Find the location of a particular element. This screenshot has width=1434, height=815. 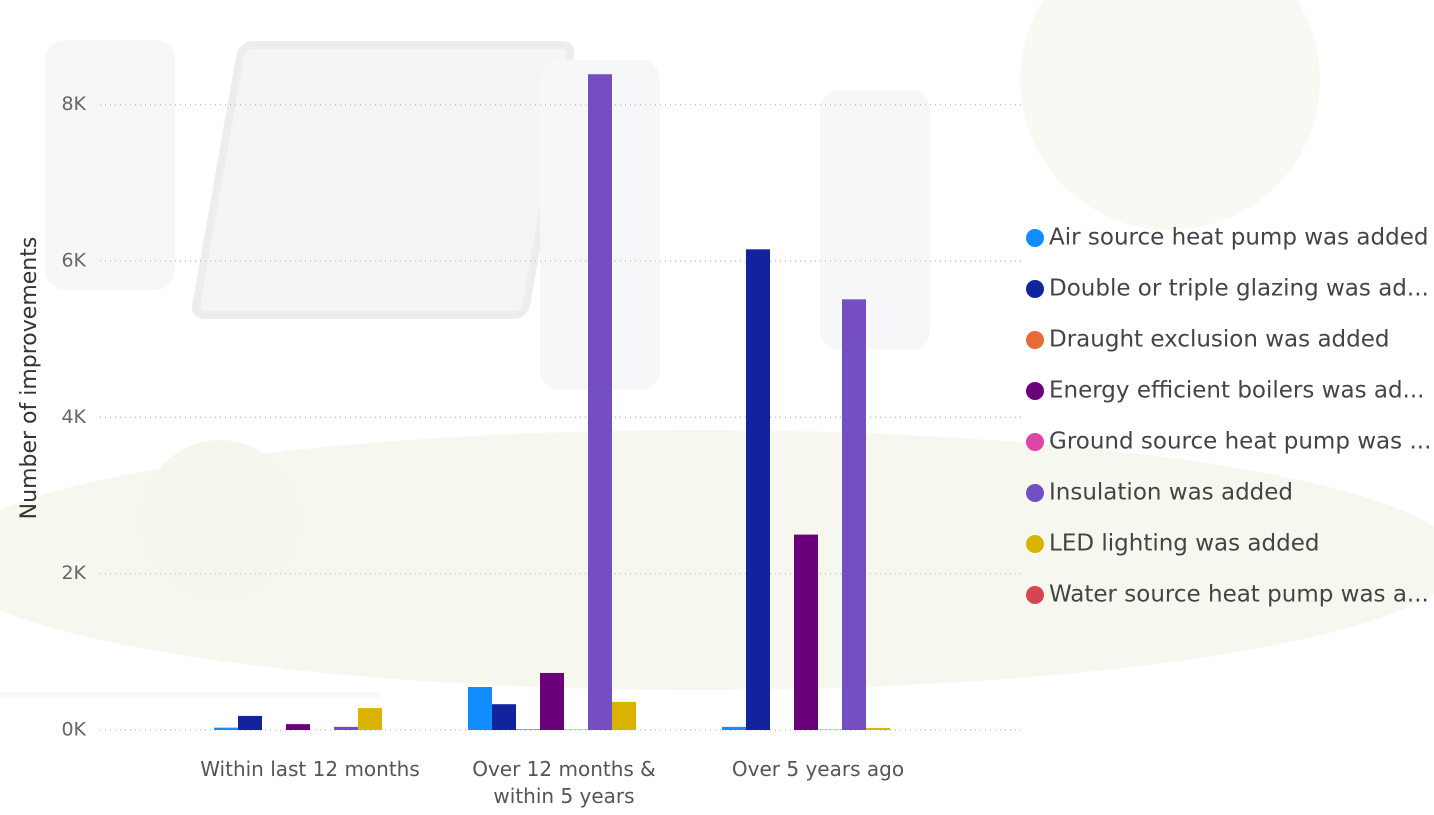

legend-label: Air source heat pump was added is located at coordinates (1238, 238).